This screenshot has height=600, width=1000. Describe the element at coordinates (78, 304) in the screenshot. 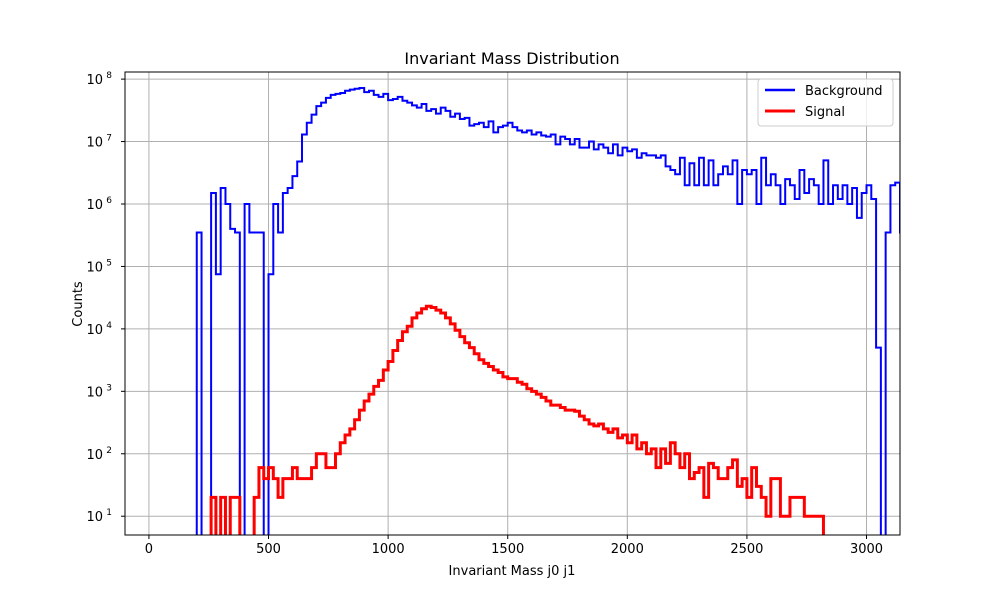

I see `y-axis-label: Counts` at that location.